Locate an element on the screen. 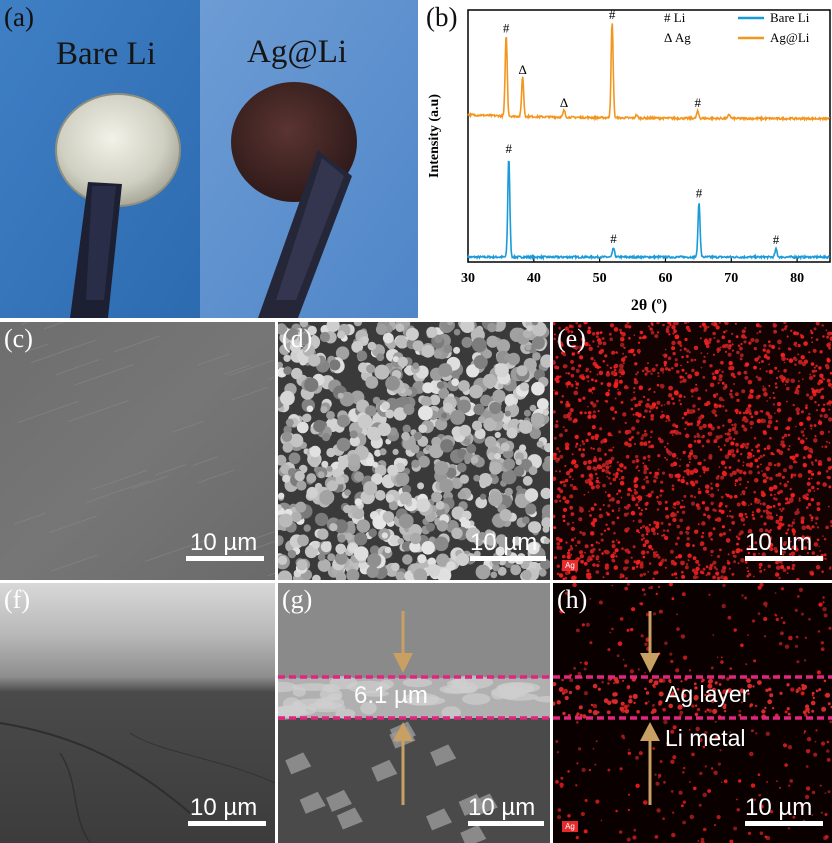  eds-cross-section-map is located at coordinates (692, 713).